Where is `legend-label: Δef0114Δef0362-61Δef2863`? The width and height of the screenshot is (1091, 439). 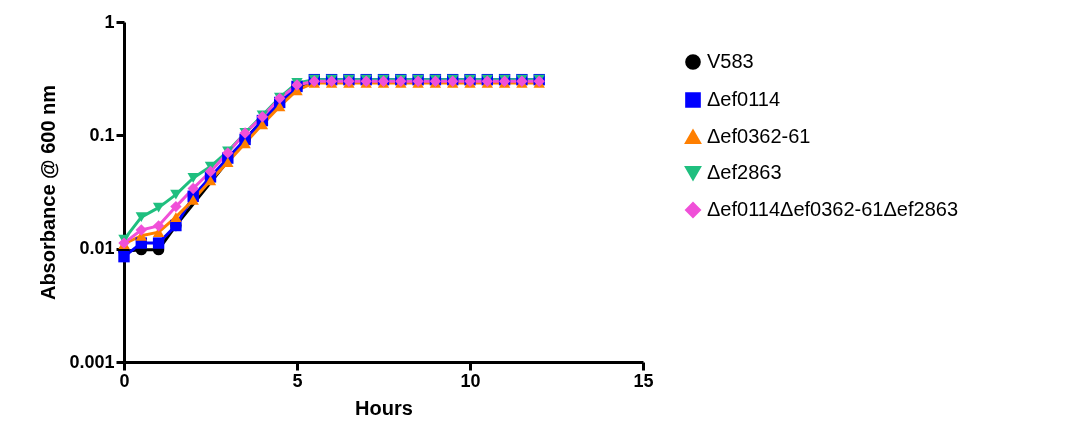 legend-label: Δef0114Δef0362-61Δef2863 is located at coordinates (833, 209).